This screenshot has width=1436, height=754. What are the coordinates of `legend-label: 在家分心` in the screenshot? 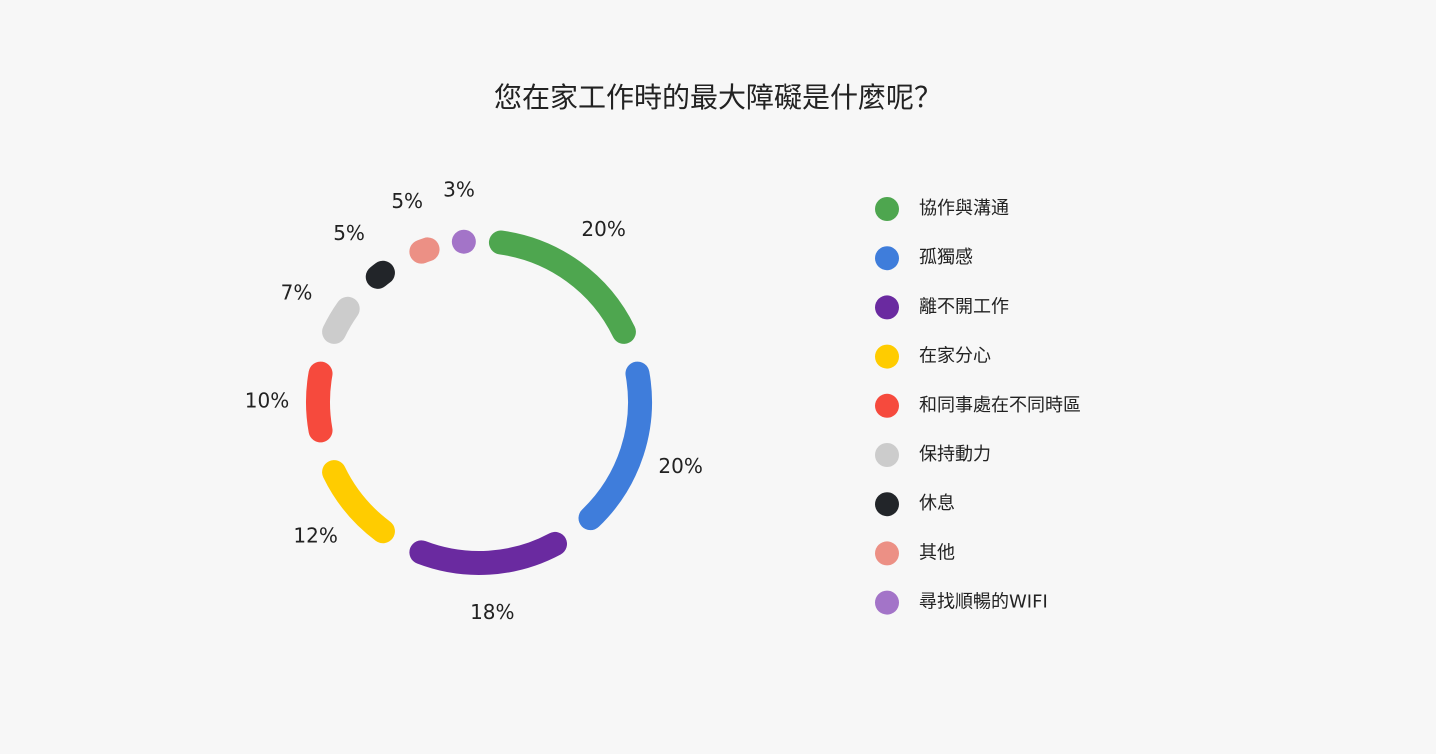 It's located at (955, 356).